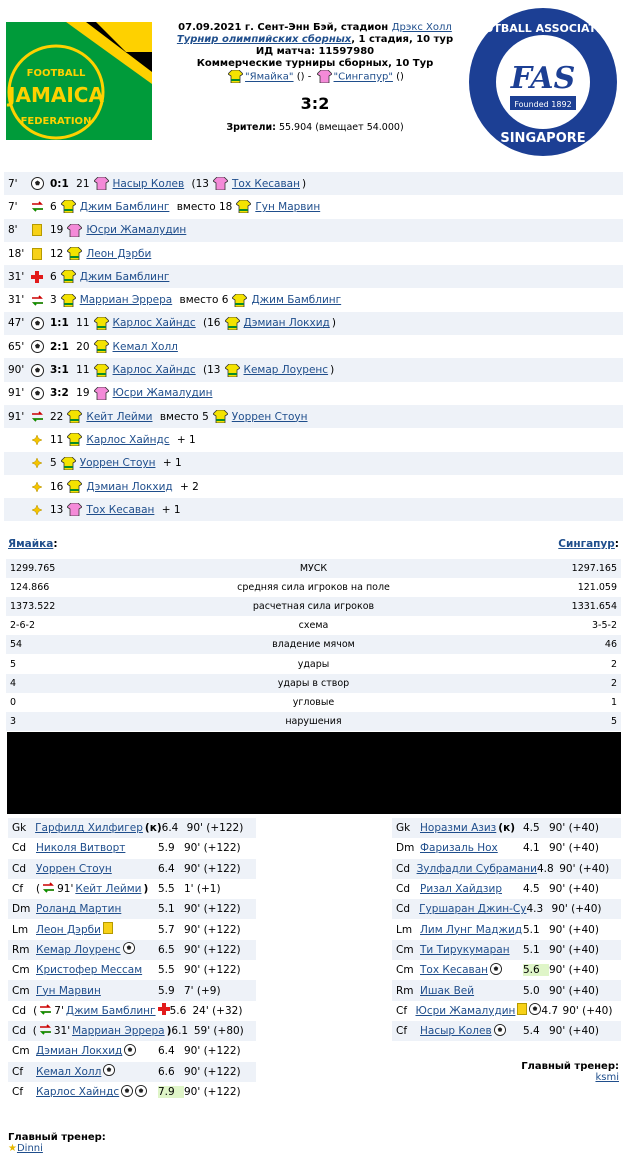  I want to click on stat-home-value: 3, so click(13, 721).